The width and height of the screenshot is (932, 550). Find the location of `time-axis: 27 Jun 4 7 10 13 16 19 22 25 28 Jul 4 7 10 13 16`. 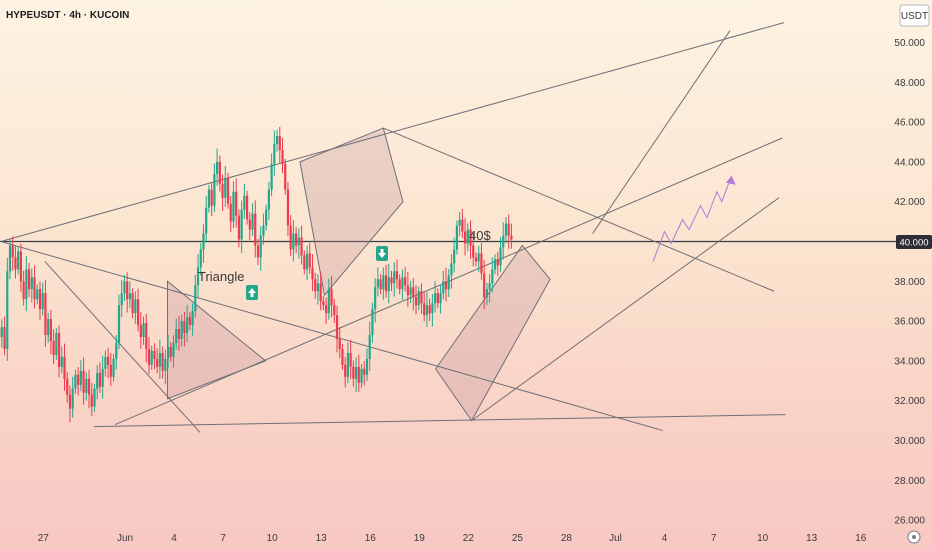

time-axis: 27 Jun 4 7 10 13 16 19 22 25 28 Jul 4 7 10 13 16 is located at coordinates (452, 538).